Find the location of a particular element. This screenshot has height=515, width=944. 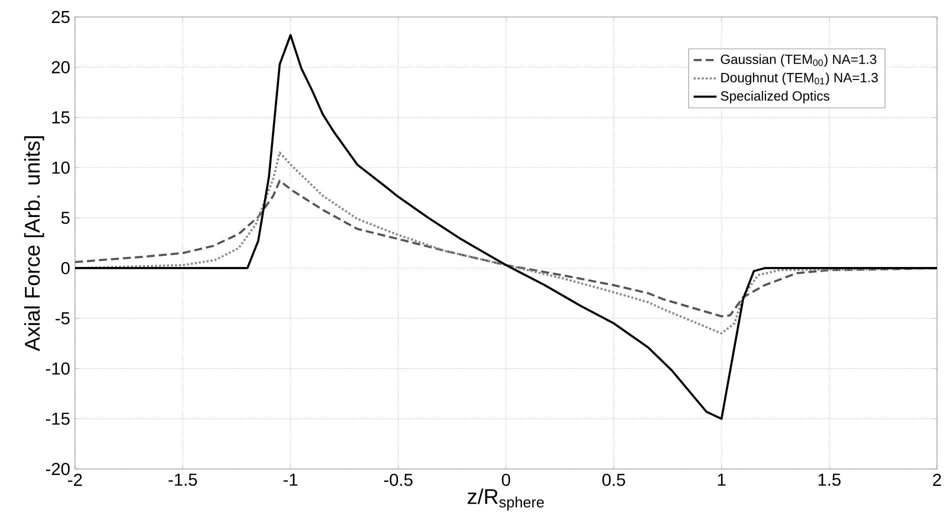

x-tick-label: 2 is located at coordinates (937, 480).